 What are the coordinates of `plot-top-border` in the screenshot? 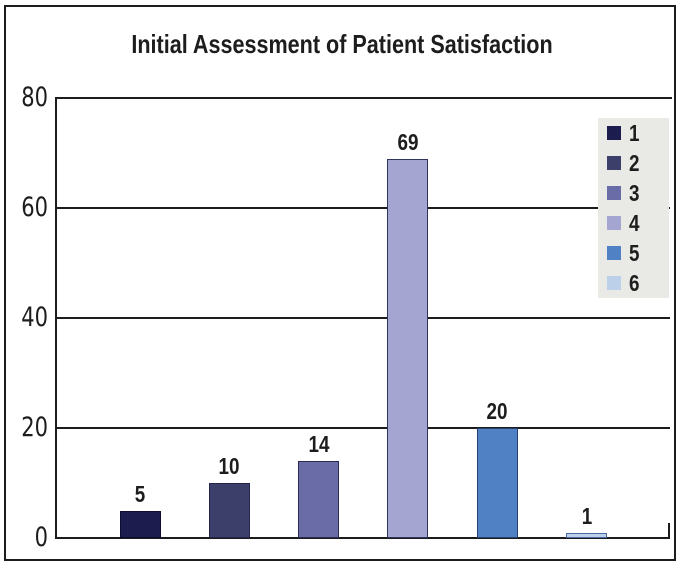 It's located at (364, 98).